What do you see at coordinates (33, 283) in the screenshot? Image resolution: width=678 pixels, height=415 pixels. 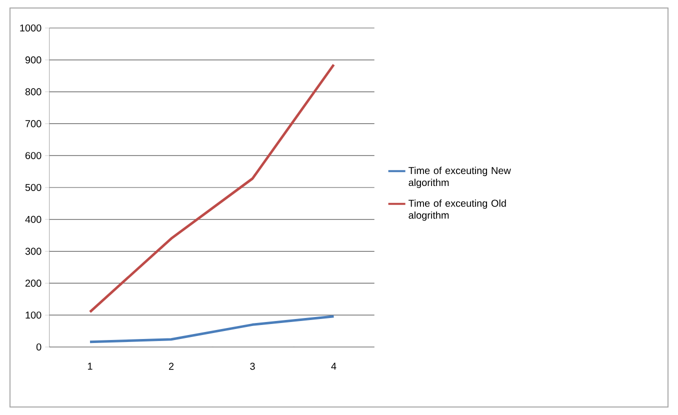 I see `y-tick-label: 200` at bounding box center [33, 283].